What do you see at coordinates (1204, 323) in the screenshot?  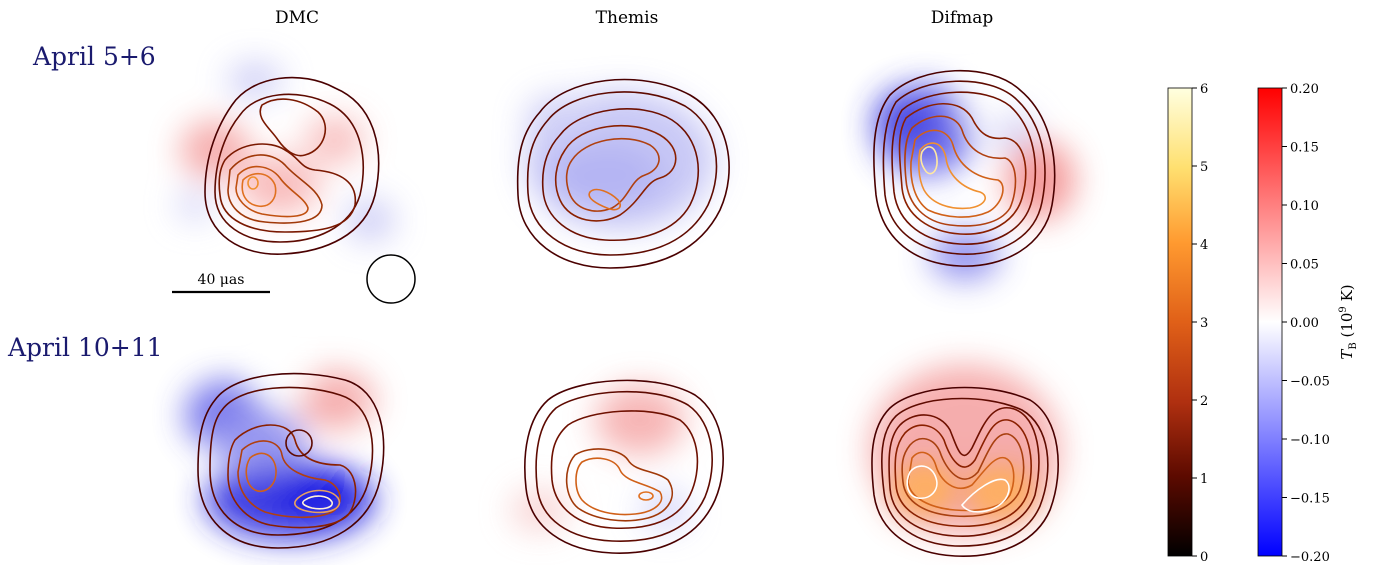 I see `intensity-tick-label: 3` at bounding box center [1204, 323].